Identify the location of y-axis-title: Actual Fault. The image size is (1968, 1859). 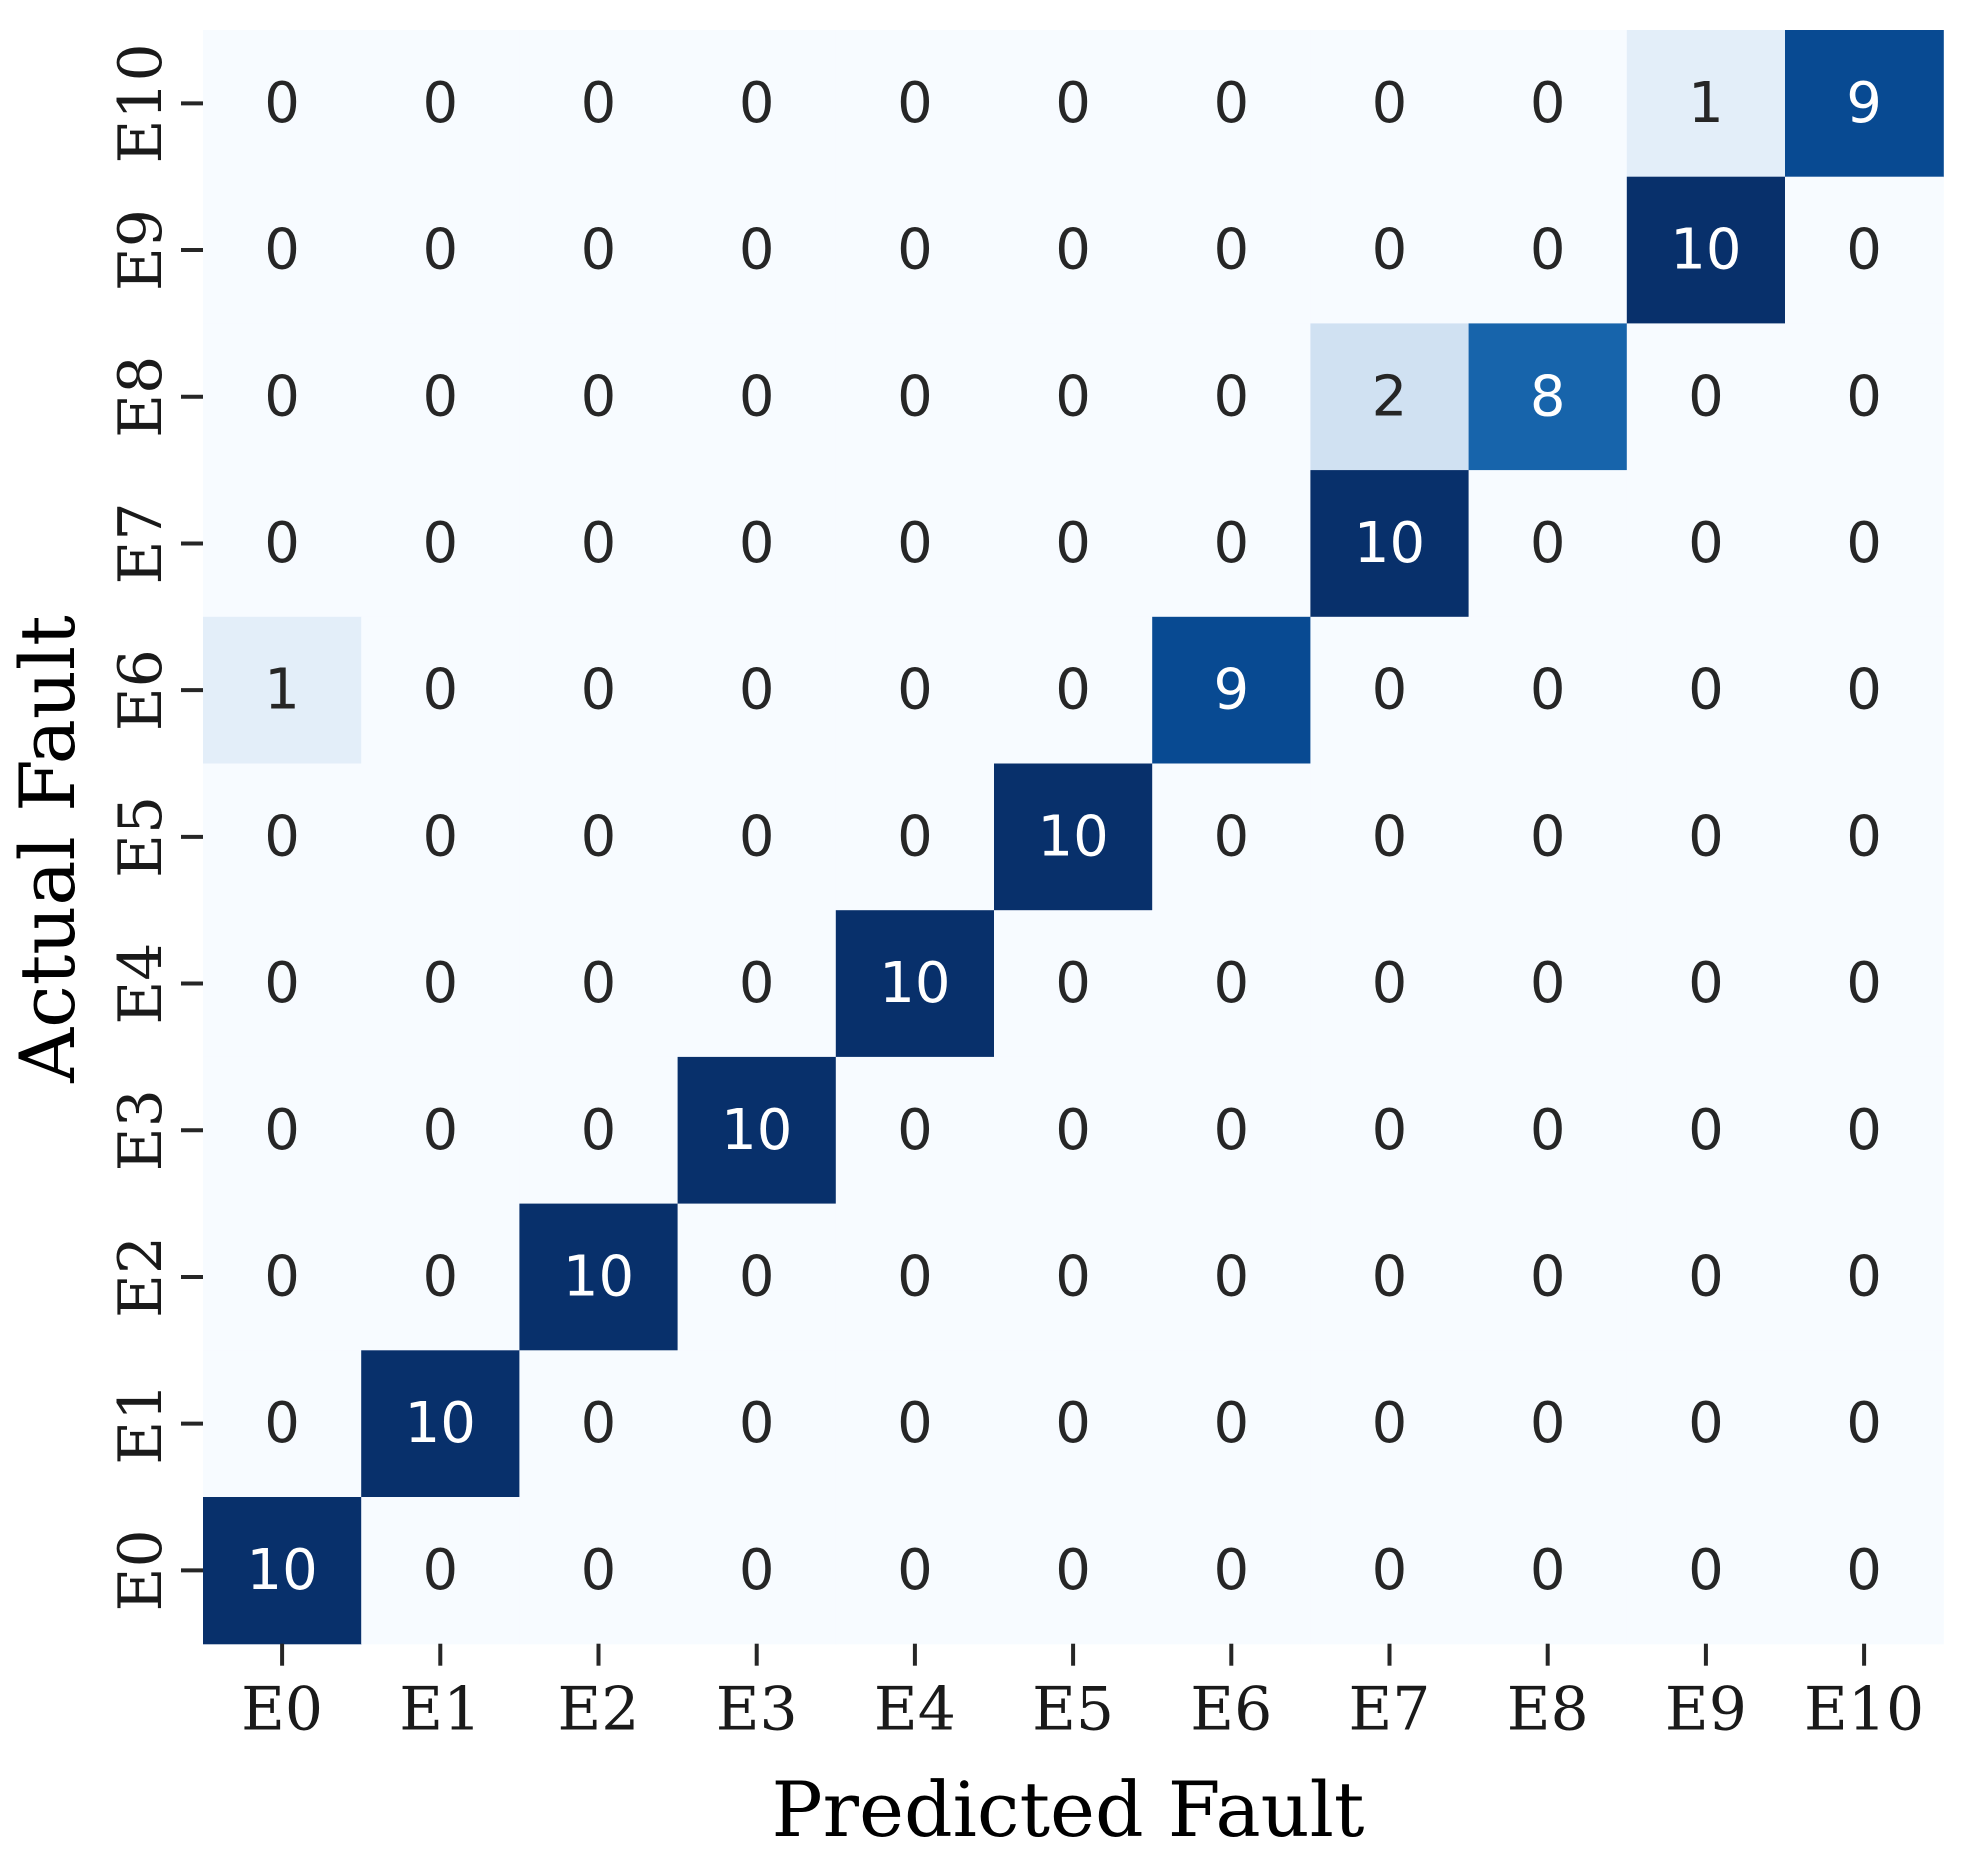
(47, 849).